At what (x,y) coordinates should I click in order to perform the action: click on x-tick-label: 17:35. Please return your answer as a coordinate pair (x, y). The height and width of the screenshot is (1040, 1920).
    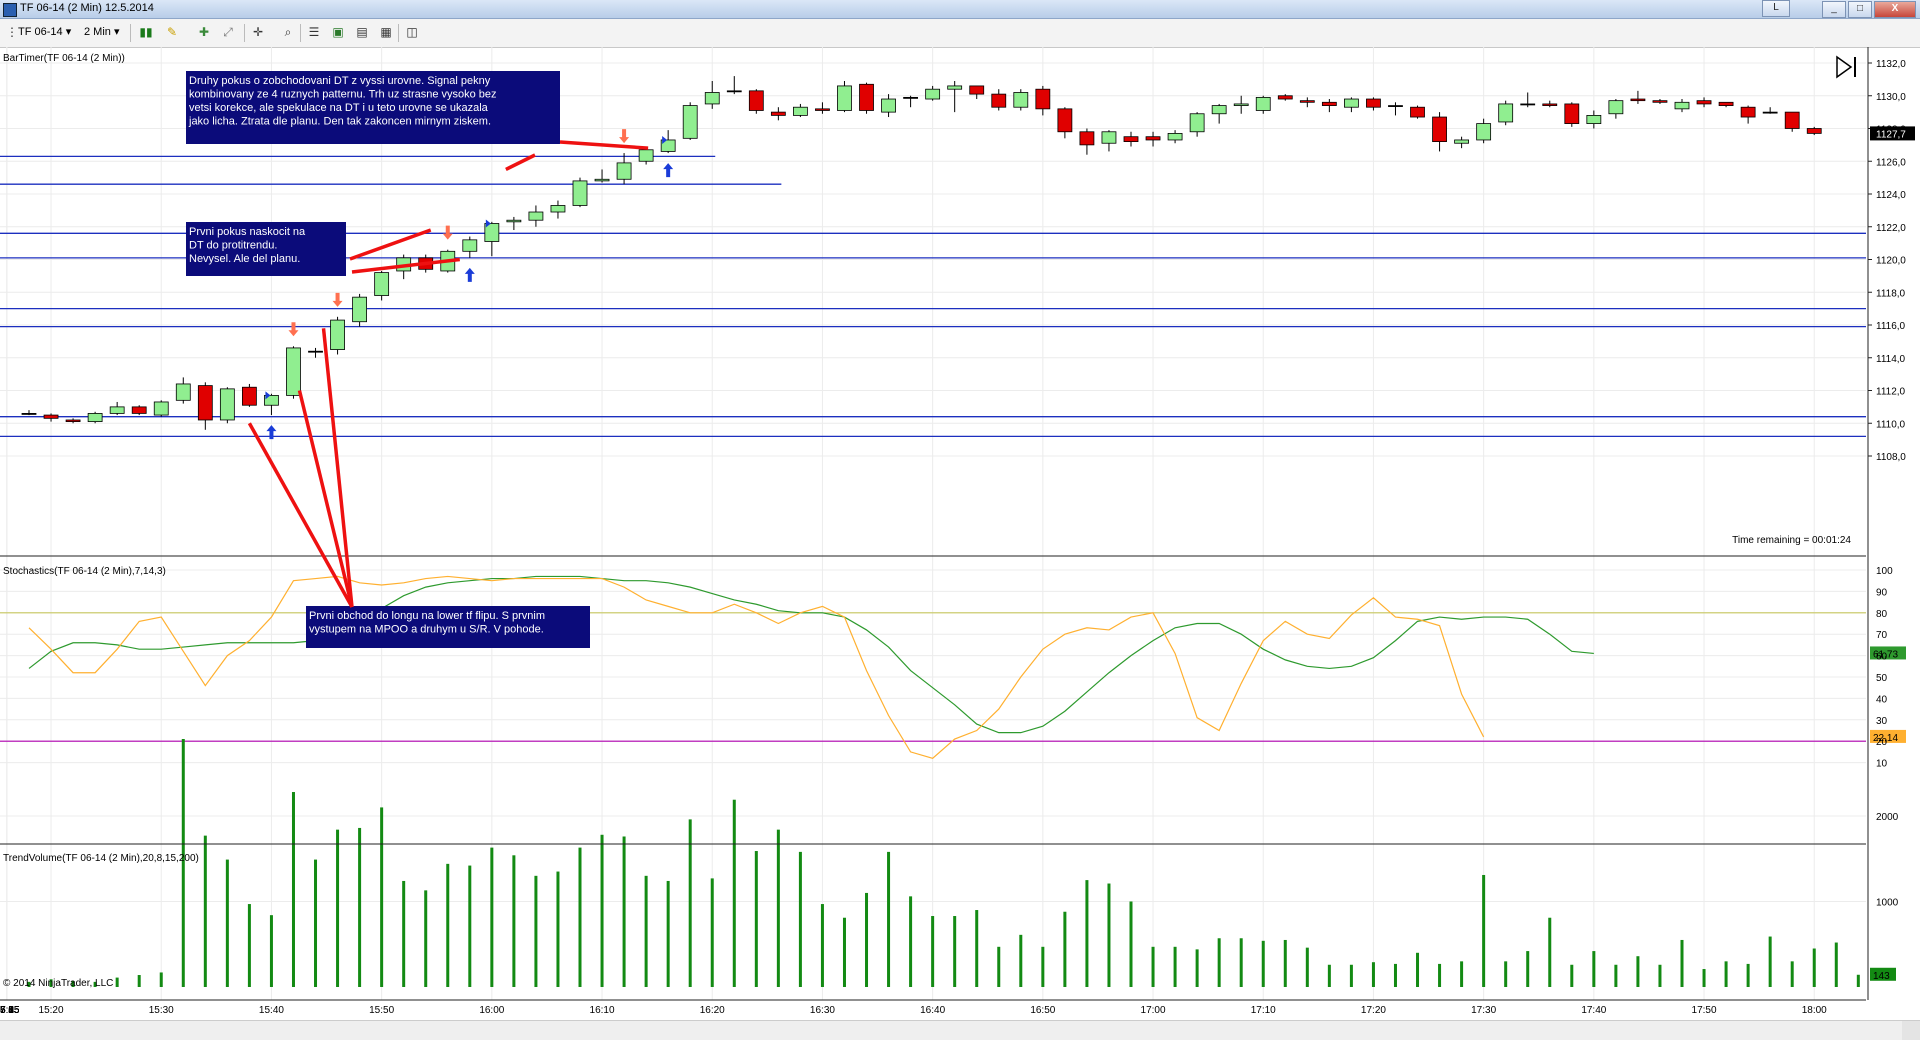
    Looking at the image, I should click on (10, 1010).